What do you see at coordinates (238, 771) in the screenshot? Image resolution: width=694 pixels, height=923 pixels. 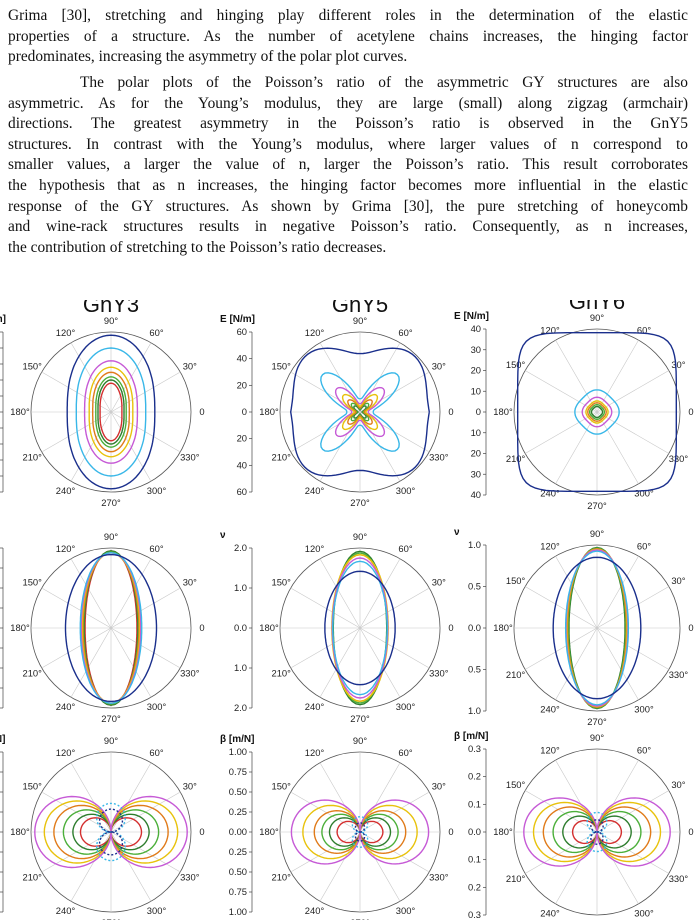 I see `value-tick-label: 0.75` at bounding box center [238, 771].